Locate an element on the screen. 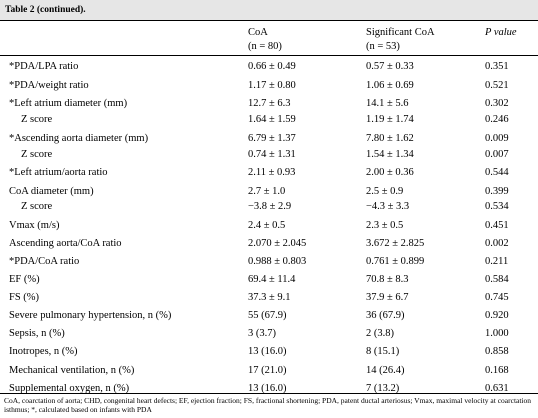  row-coa-value: 12.7 ± 6.3 is located at coordinates (269, 103).